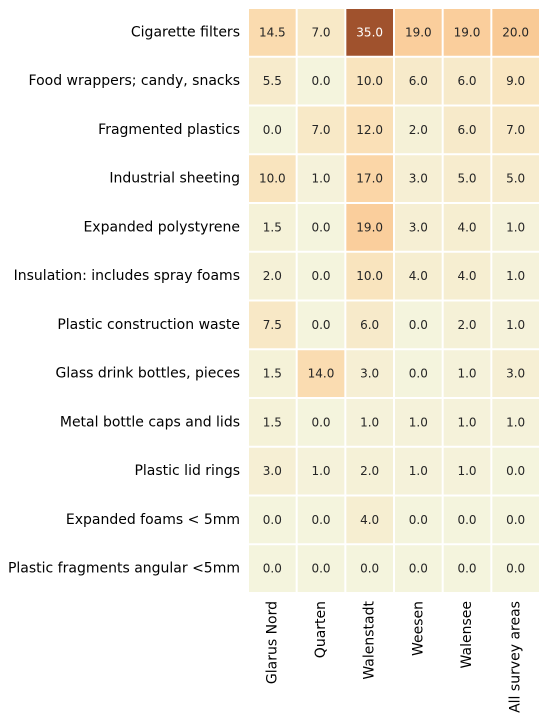  Describe the element at coordinates (174, 179) in the screenshot. I see `row-label-industrial-sheeting: Industrial sheeting` at that location.